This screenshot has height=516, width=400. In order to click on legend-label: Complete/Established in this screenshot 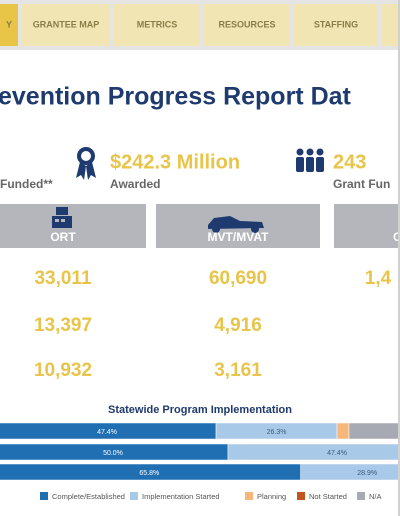, I will do `click(88, 496)`.